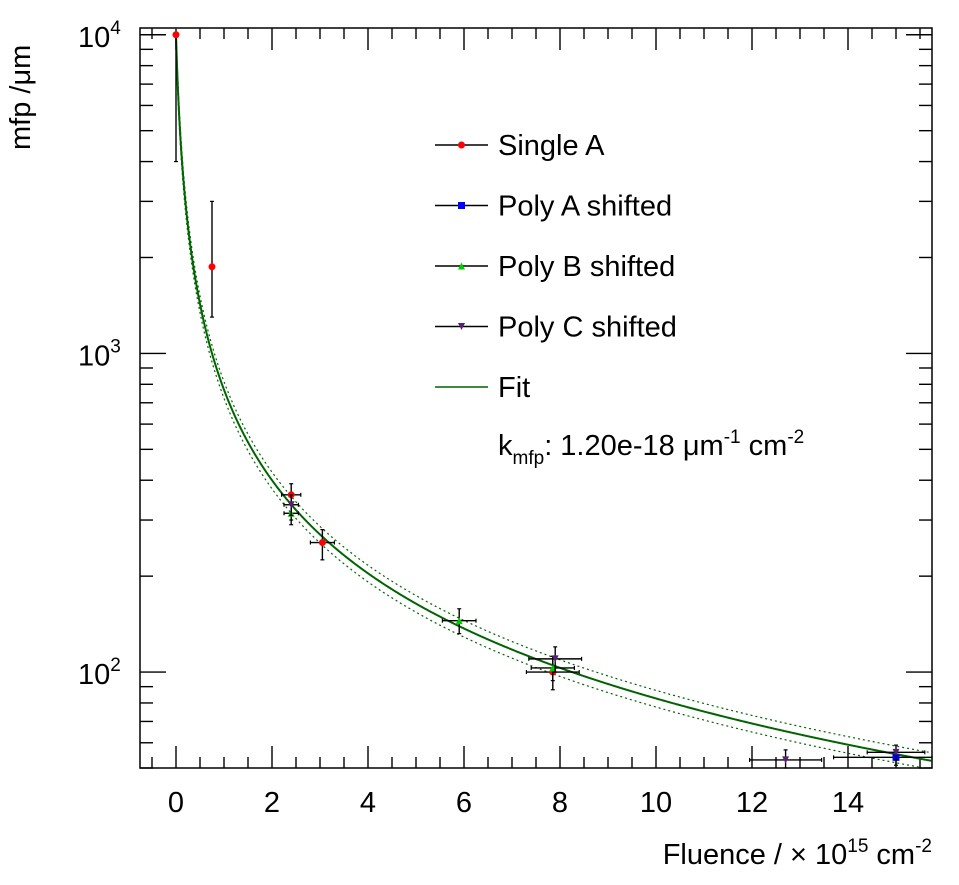 Image resolution: width=959 pixels, height=885 pixels. Describe the element at coordinates (752, 803) in the screenshot. I see `x-tick-label: 12` at that location.